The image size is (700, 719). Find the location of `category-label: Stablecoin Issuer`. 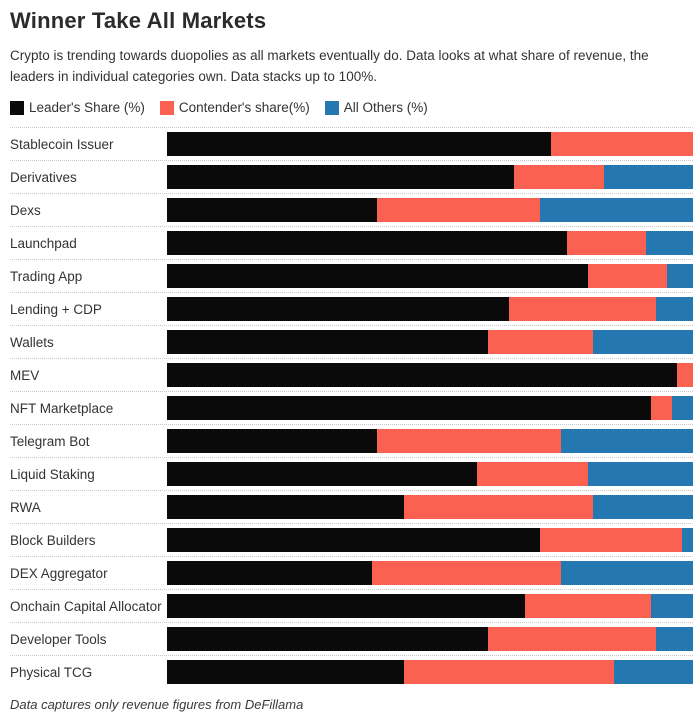

category-label: Stablecoin Issuer is located at coordinates (62, 144).